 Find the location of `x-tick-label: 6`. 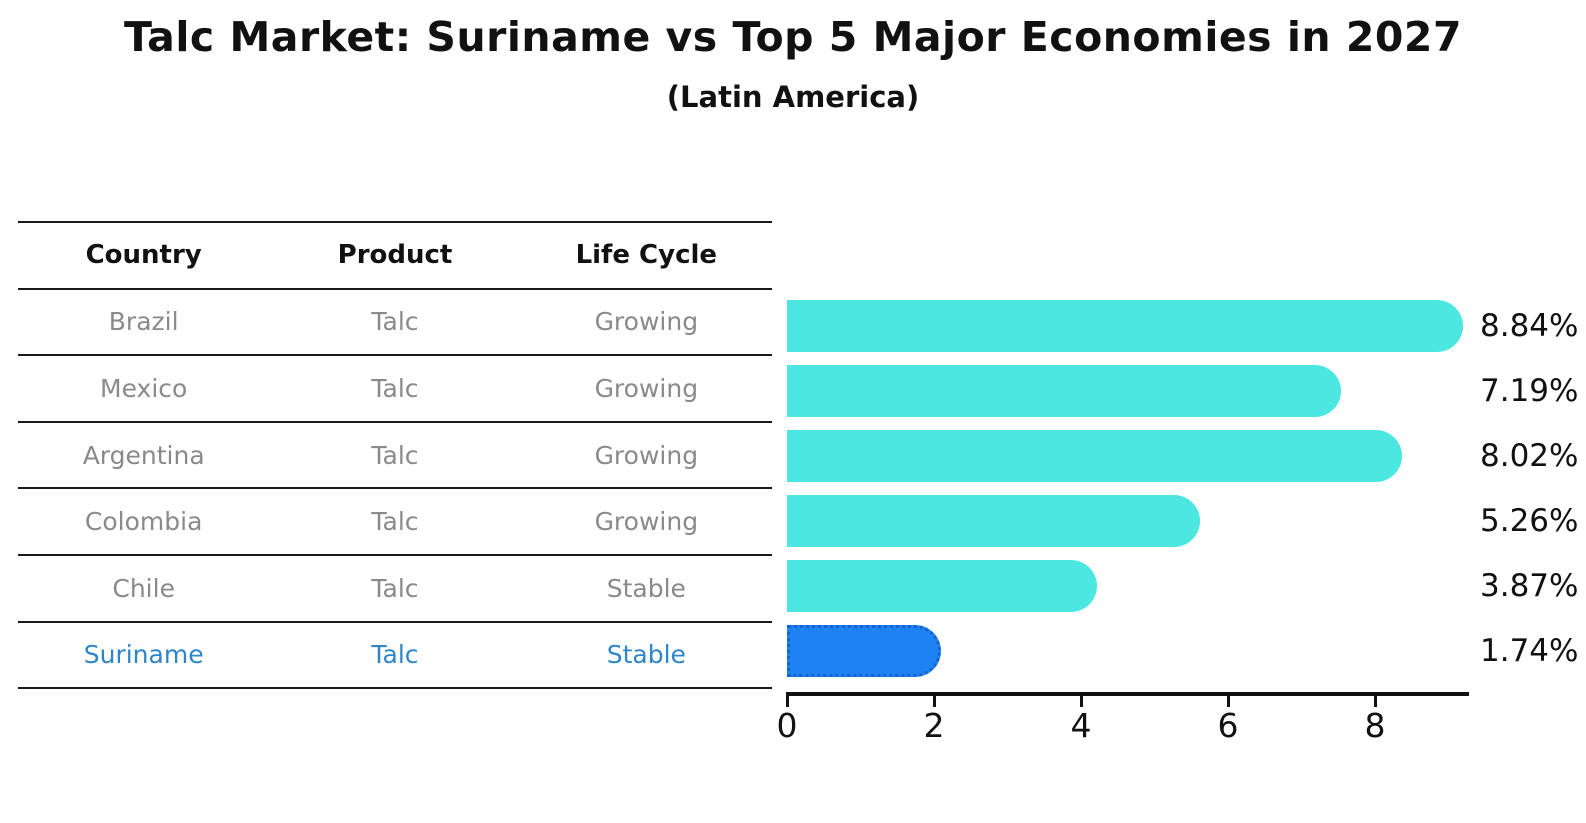

x-tick-label: 6 is located at coordinates (1228, 725).